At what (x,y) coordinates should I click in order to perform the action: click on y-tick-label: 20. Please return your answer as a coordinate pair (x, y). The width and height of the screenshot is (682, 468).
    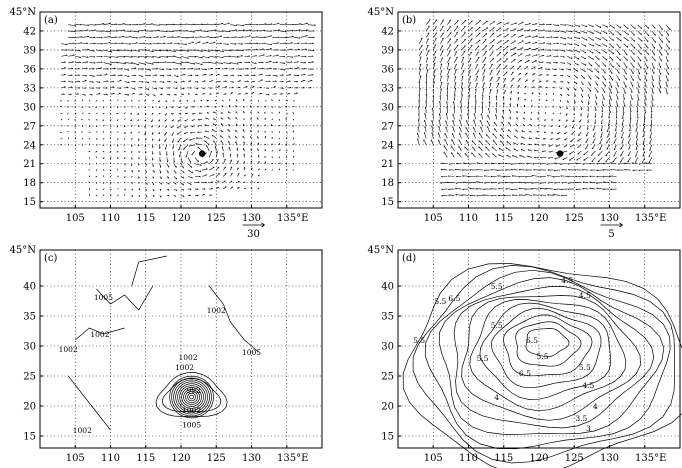
    Looking at the image, I should click on (387, 407).